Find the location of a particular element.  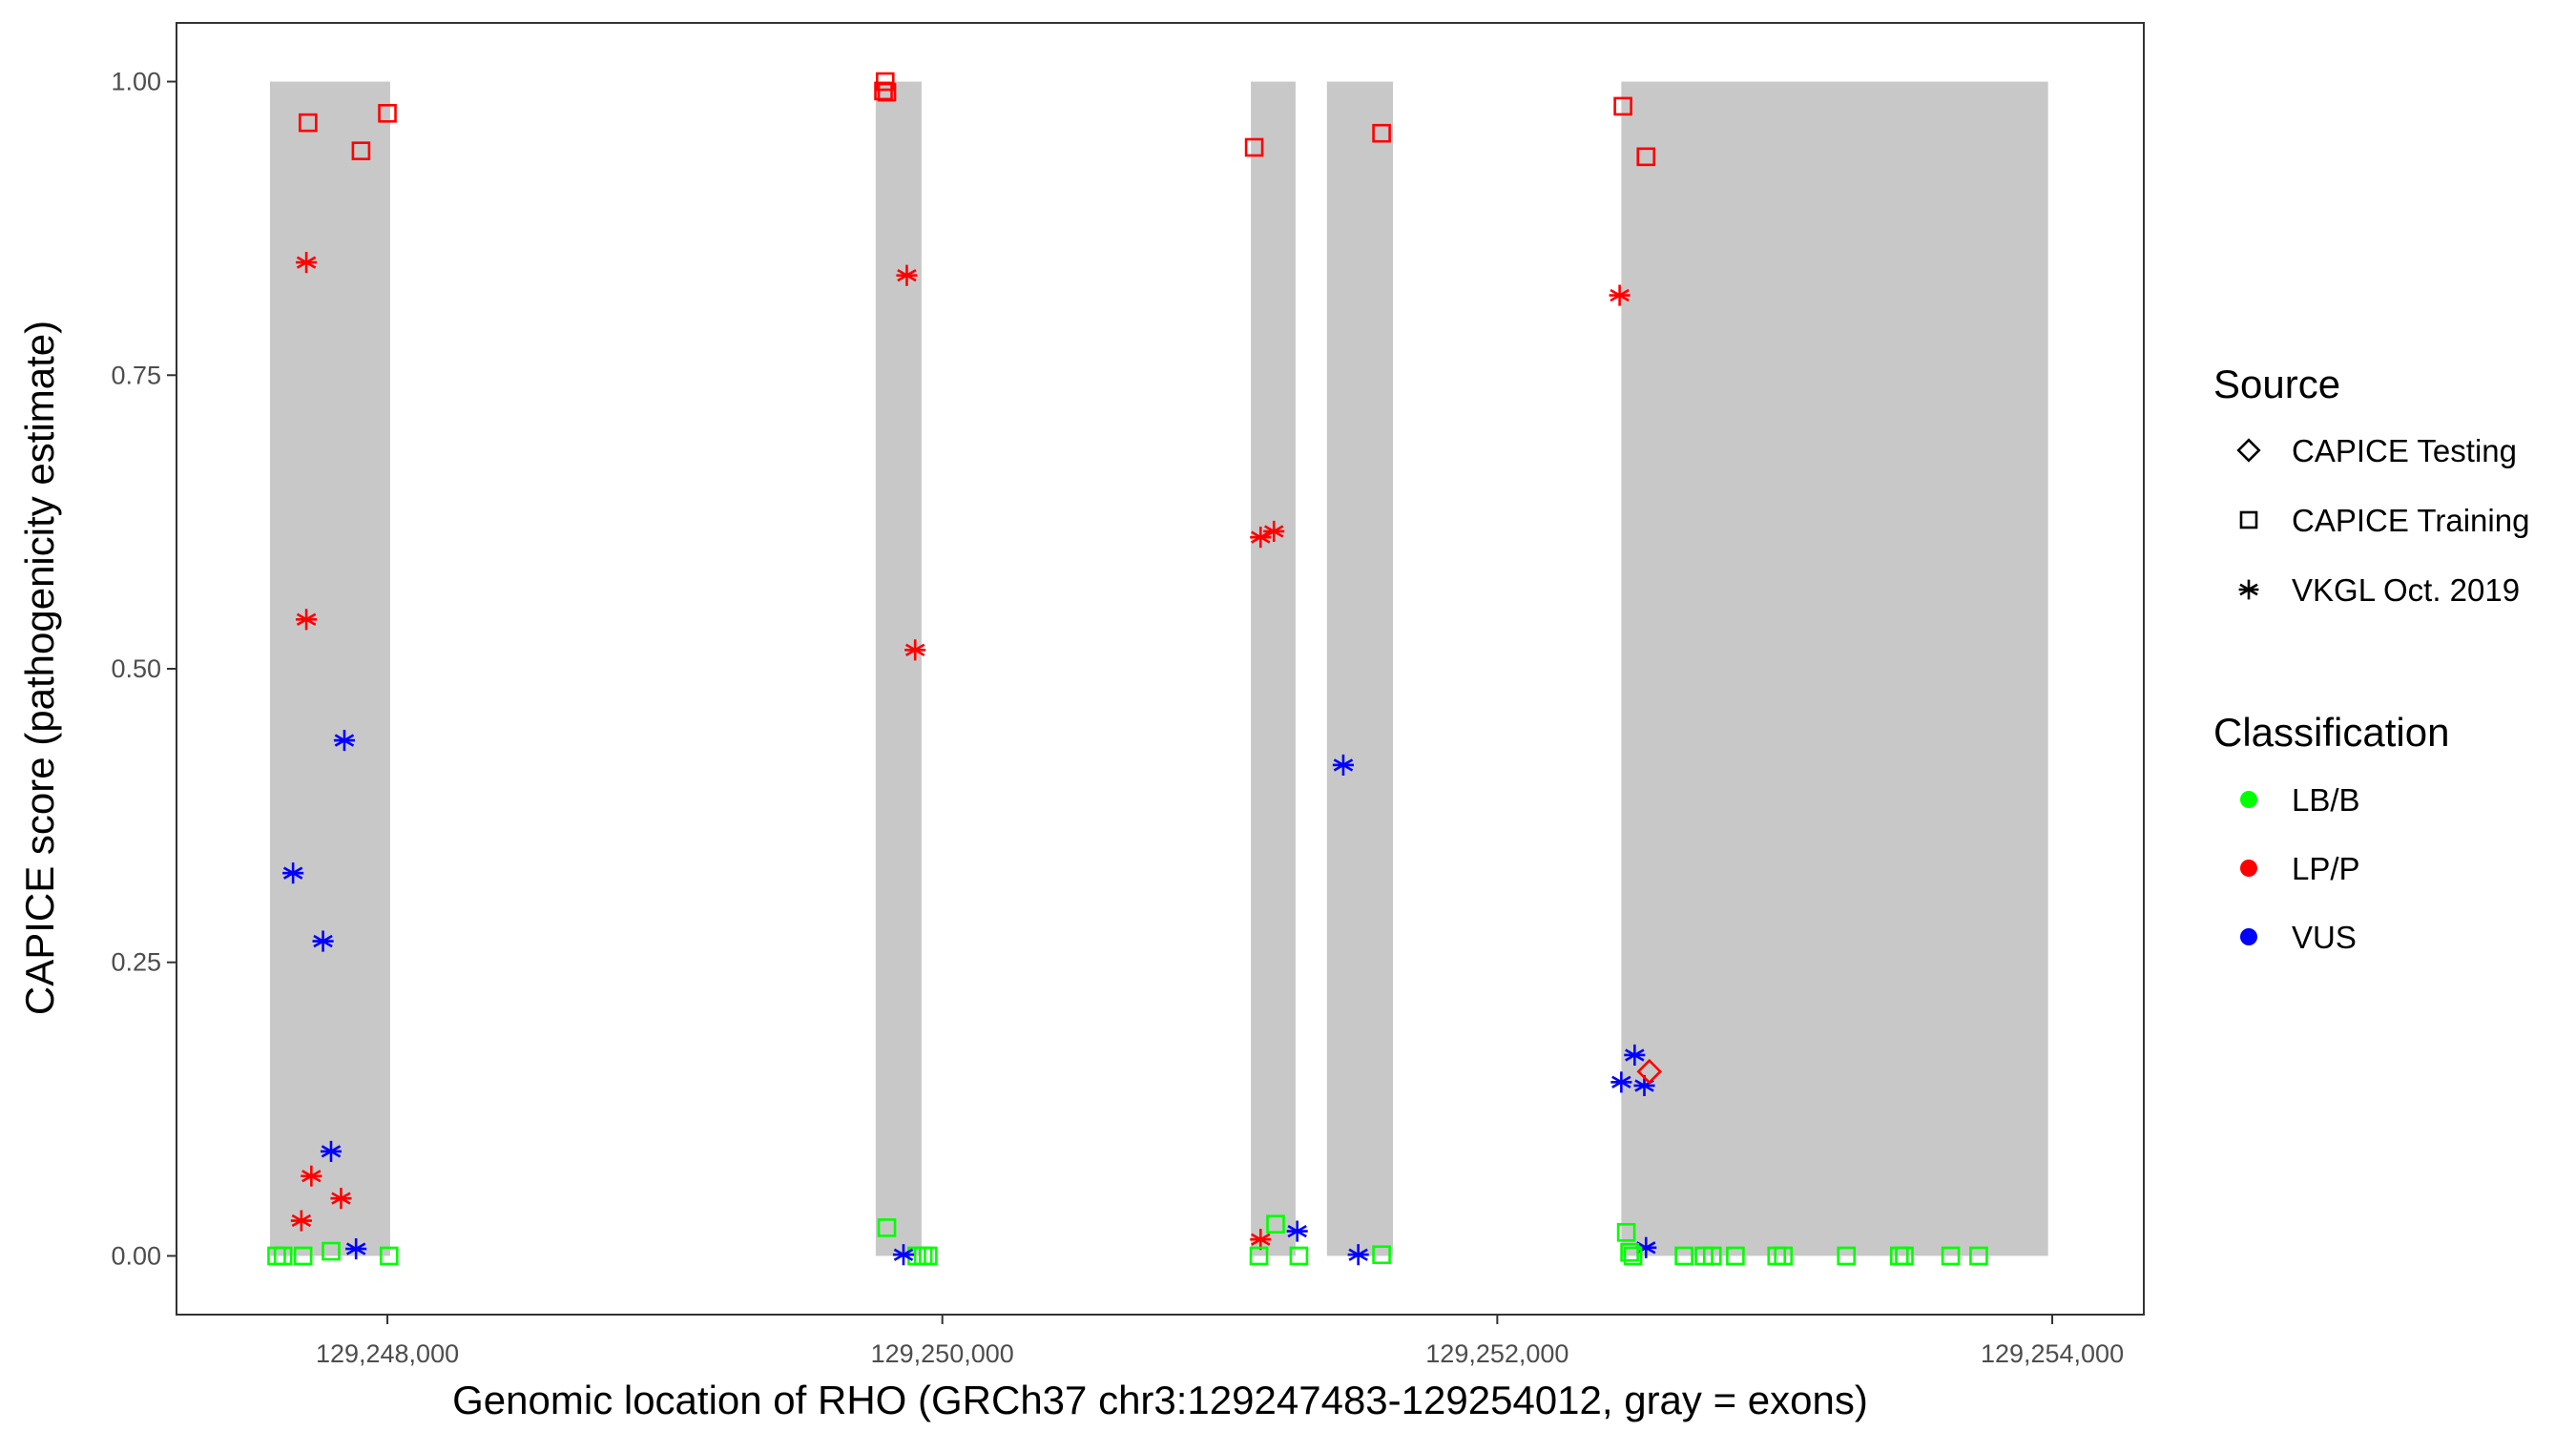

legend-class-label: LB/B is located at coordinates (2326, 800).